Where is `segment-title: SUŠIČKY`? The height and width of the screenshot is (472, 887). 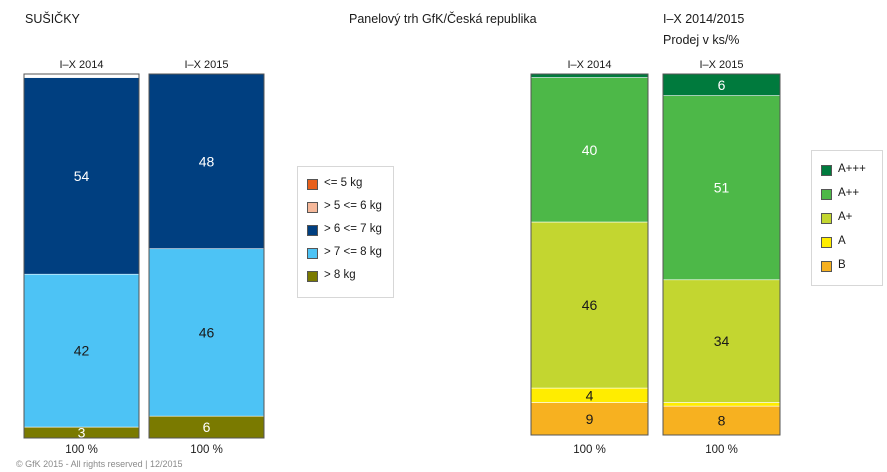 segment-title: SUŠIČKY is located at coordinates (52, 19).